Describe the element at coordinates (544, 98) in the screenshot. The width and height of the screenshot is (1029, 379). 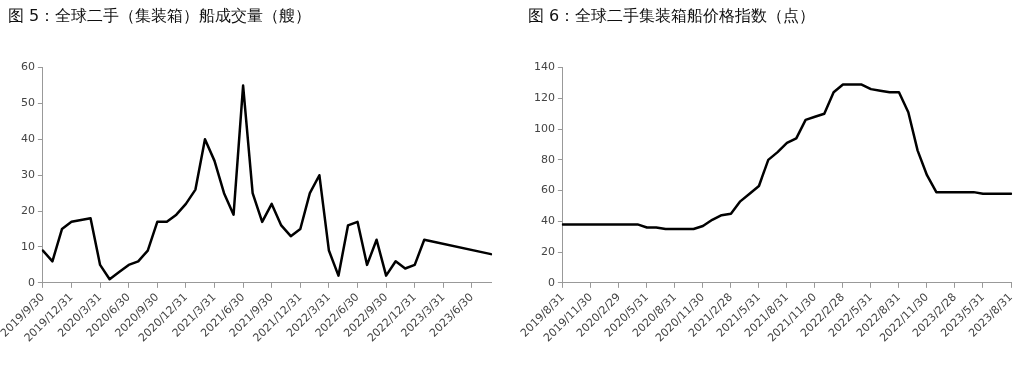
I see `y-tick-label: 120` at that location.